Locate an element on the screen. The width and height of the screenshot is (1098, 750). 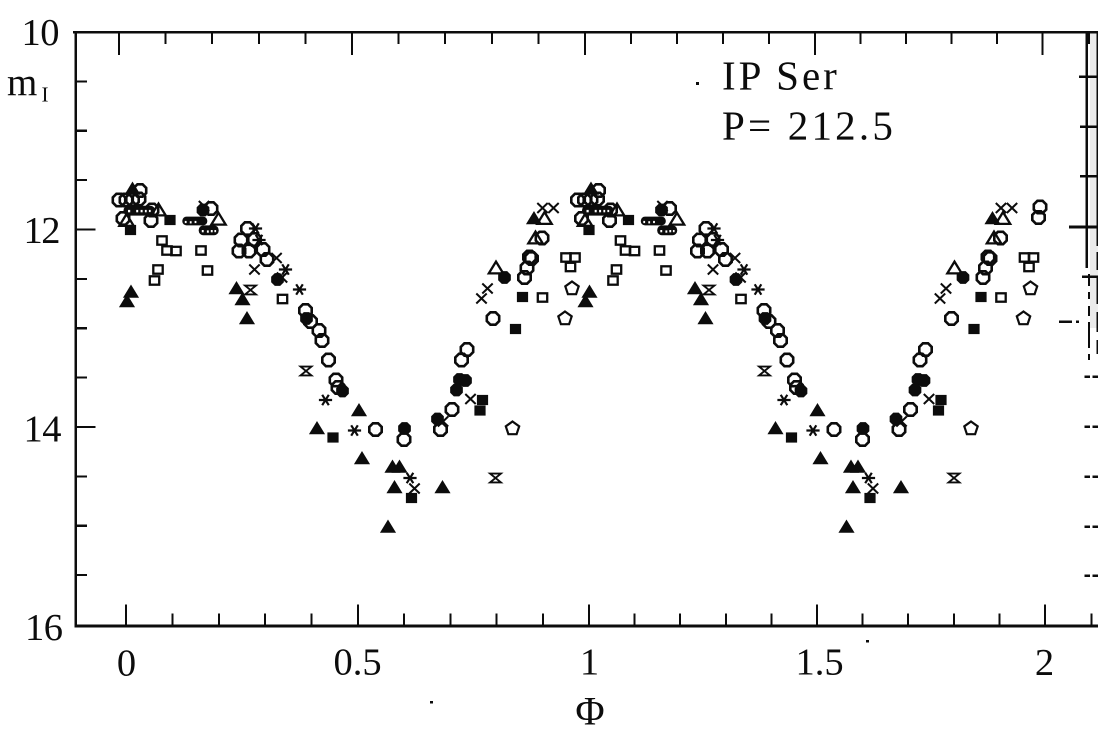
svg-text: P= 212.5 is located at coordinates (809, 126).